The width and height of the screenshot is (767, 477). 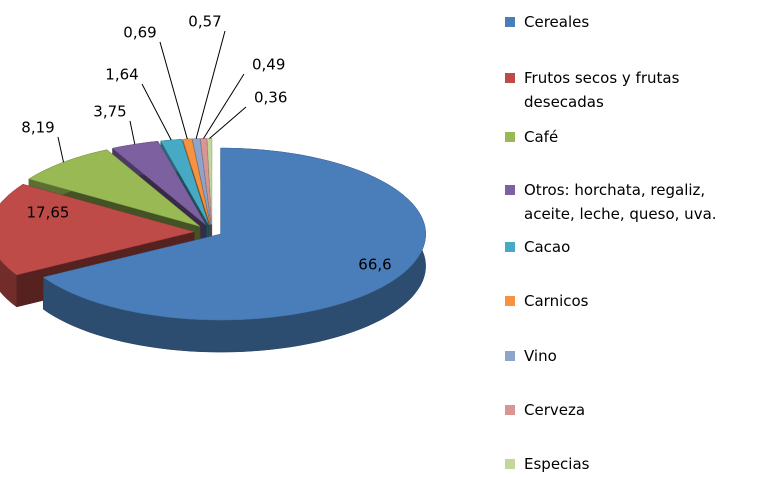 I want to click on data-label: 17,65, so click(x=48, y=213).